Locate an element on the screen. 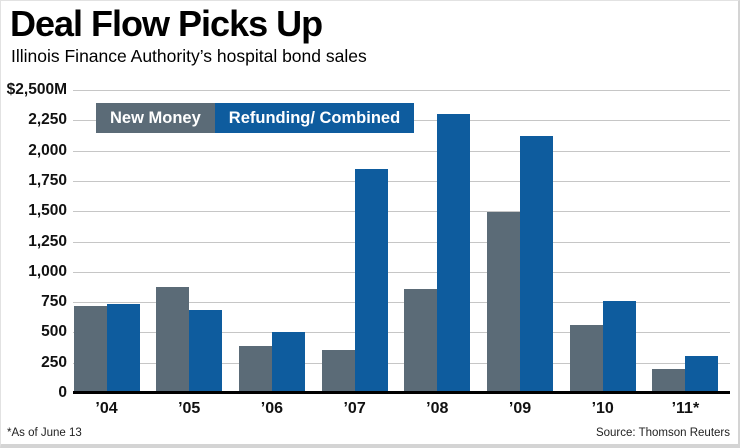 The height and width of the screenshot is (448, 740). footnote: *As of June 13 is located at coordinates (44, 433).